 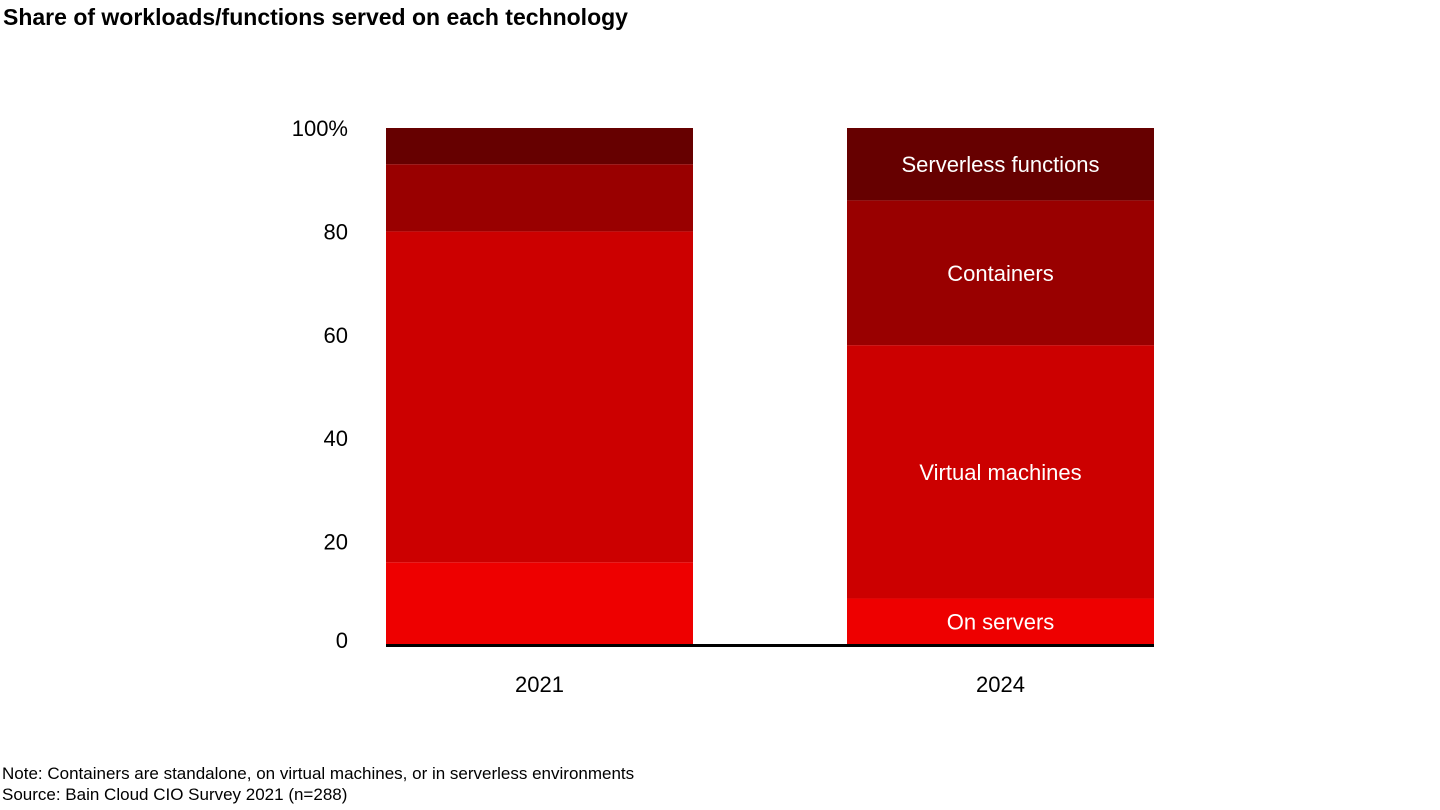 What do you see at coordinates (336, 335) in the screenshot?
I see `y-tick-label: 60` at bounding box center [336, 335].